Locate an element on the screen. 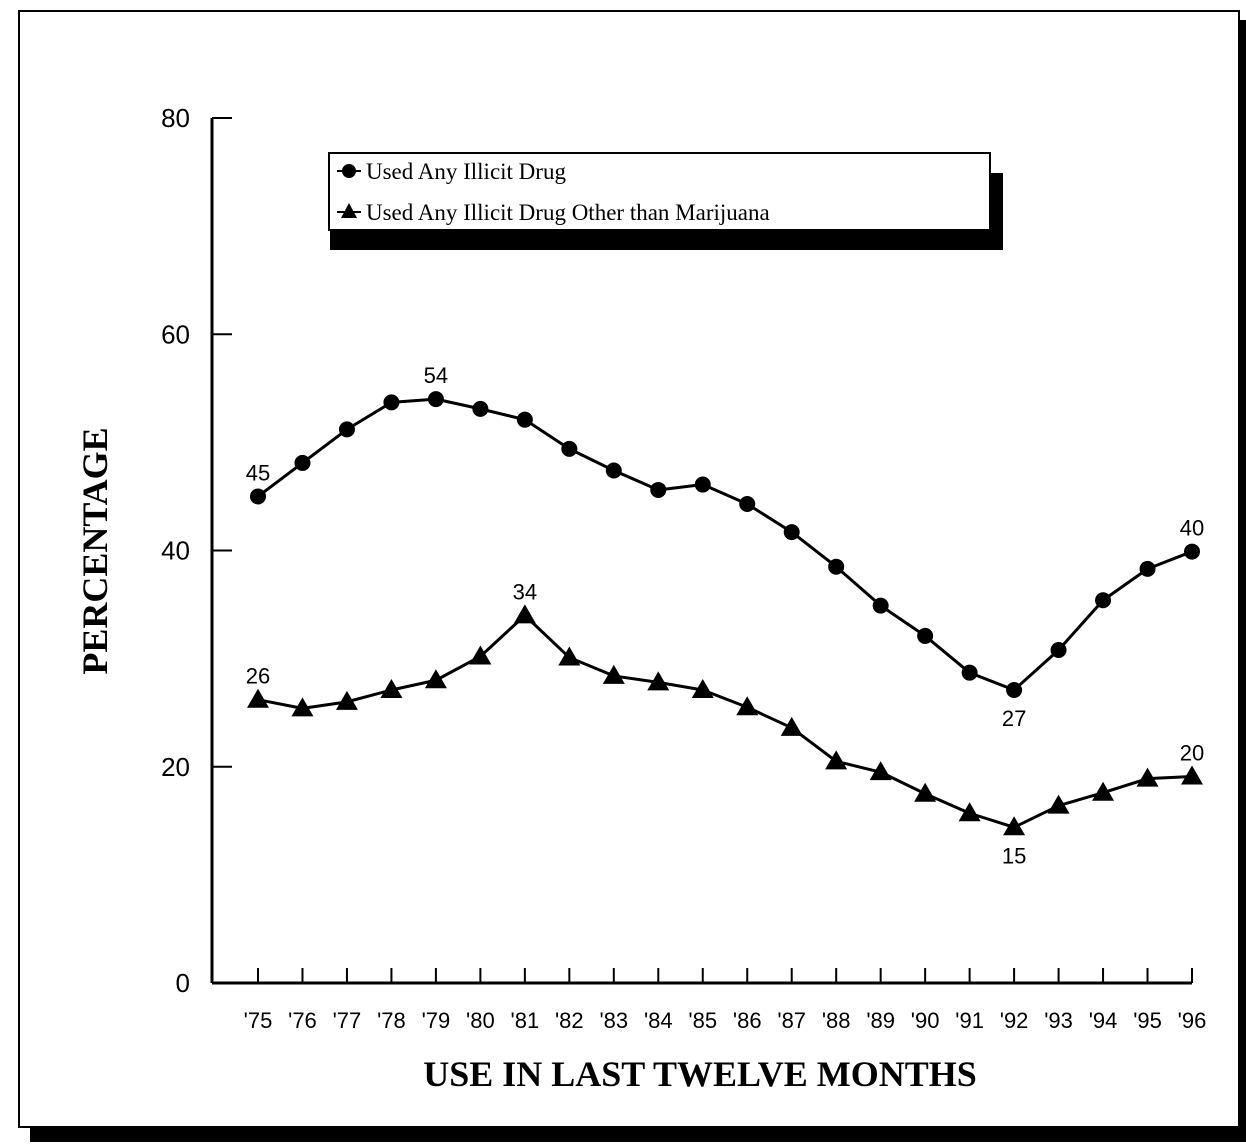 The width and height of the screenshot is (1246, 1148). data-label: 27 is located at coordinates (1014, 718).